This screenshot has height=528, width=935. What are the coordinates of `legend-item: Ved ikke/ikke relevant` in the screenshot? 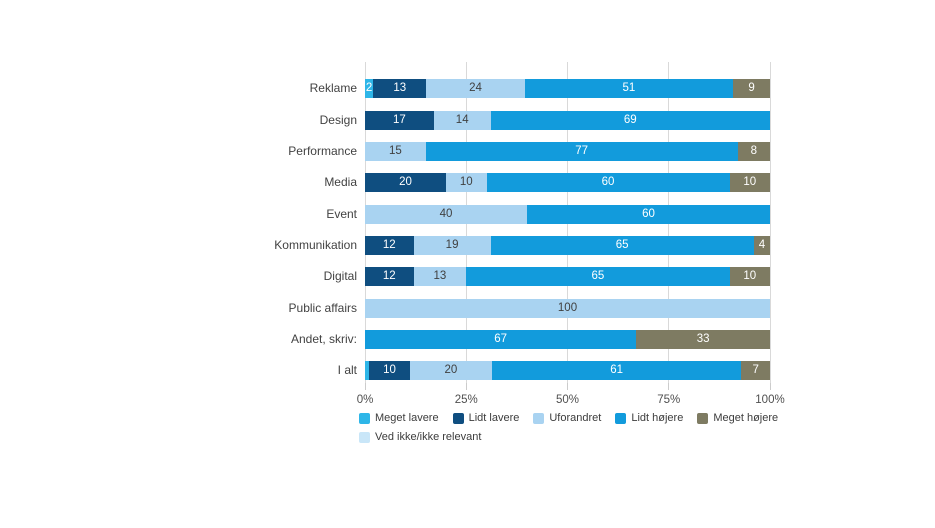 It's located at (420, 437).